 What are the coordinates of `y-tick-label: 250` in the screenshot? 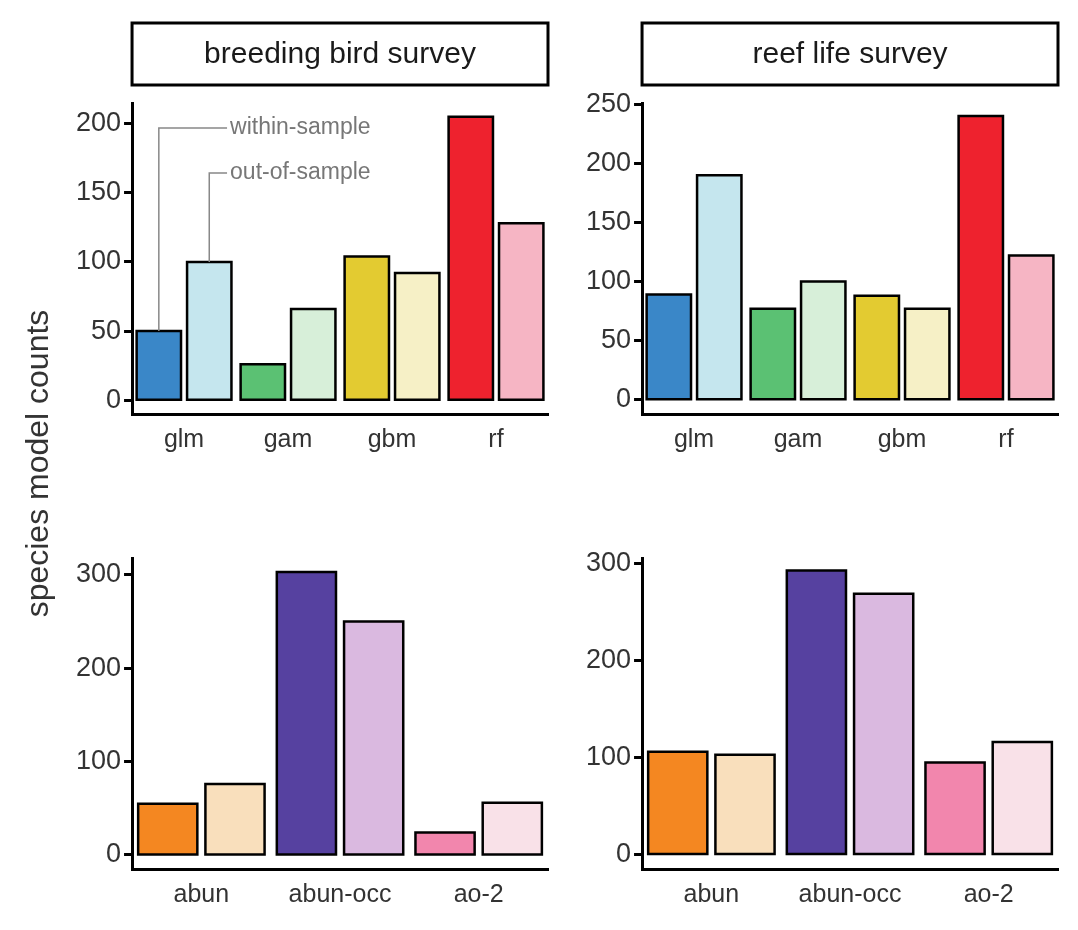 It's located at (608, 102).